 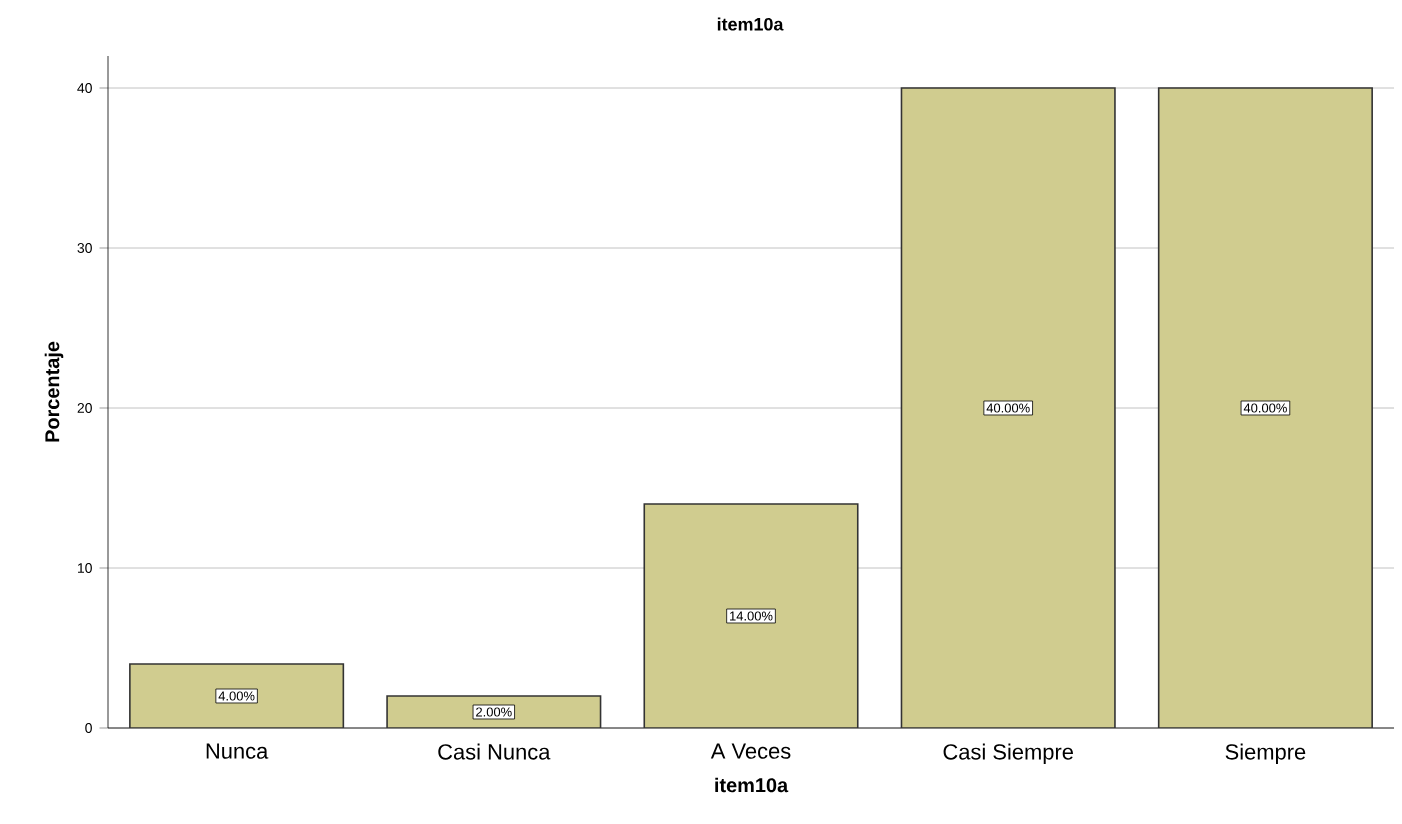 What do you see at coordinates (237, 751) in the screenshot?
I see `x-tick-label: Nunca` at bounding box center [237, 751].